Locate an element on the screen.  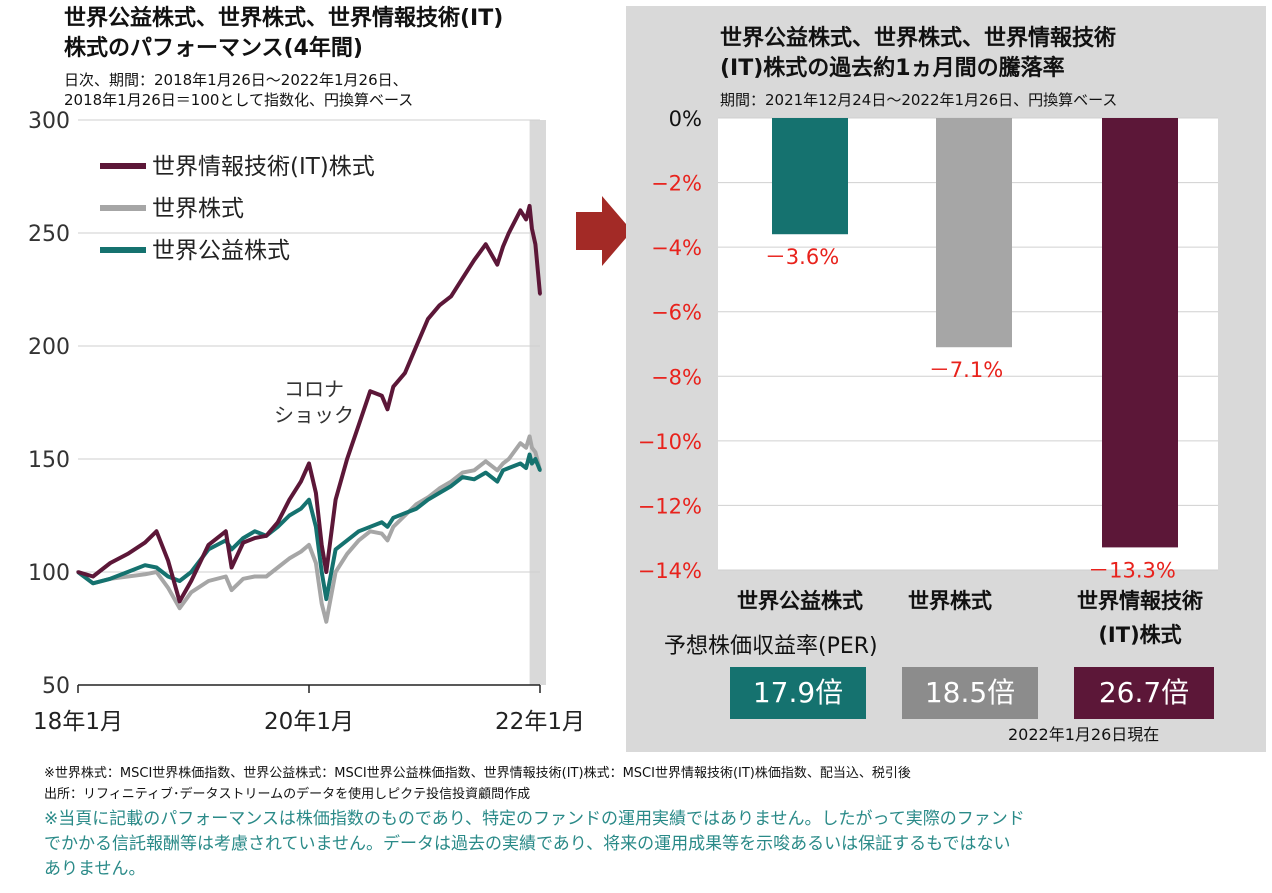
bar-value-label: －7.1% is located at coordinates (966, 370).